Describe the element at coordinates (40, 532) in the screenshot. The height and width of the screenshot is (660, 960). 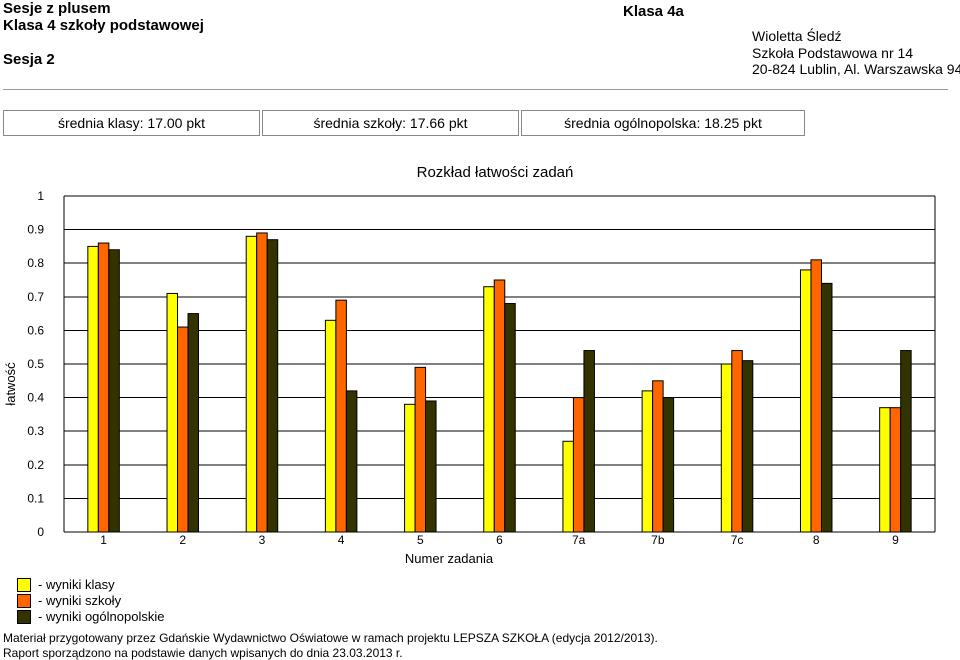
I see `y-tick-label: 0` at that location.